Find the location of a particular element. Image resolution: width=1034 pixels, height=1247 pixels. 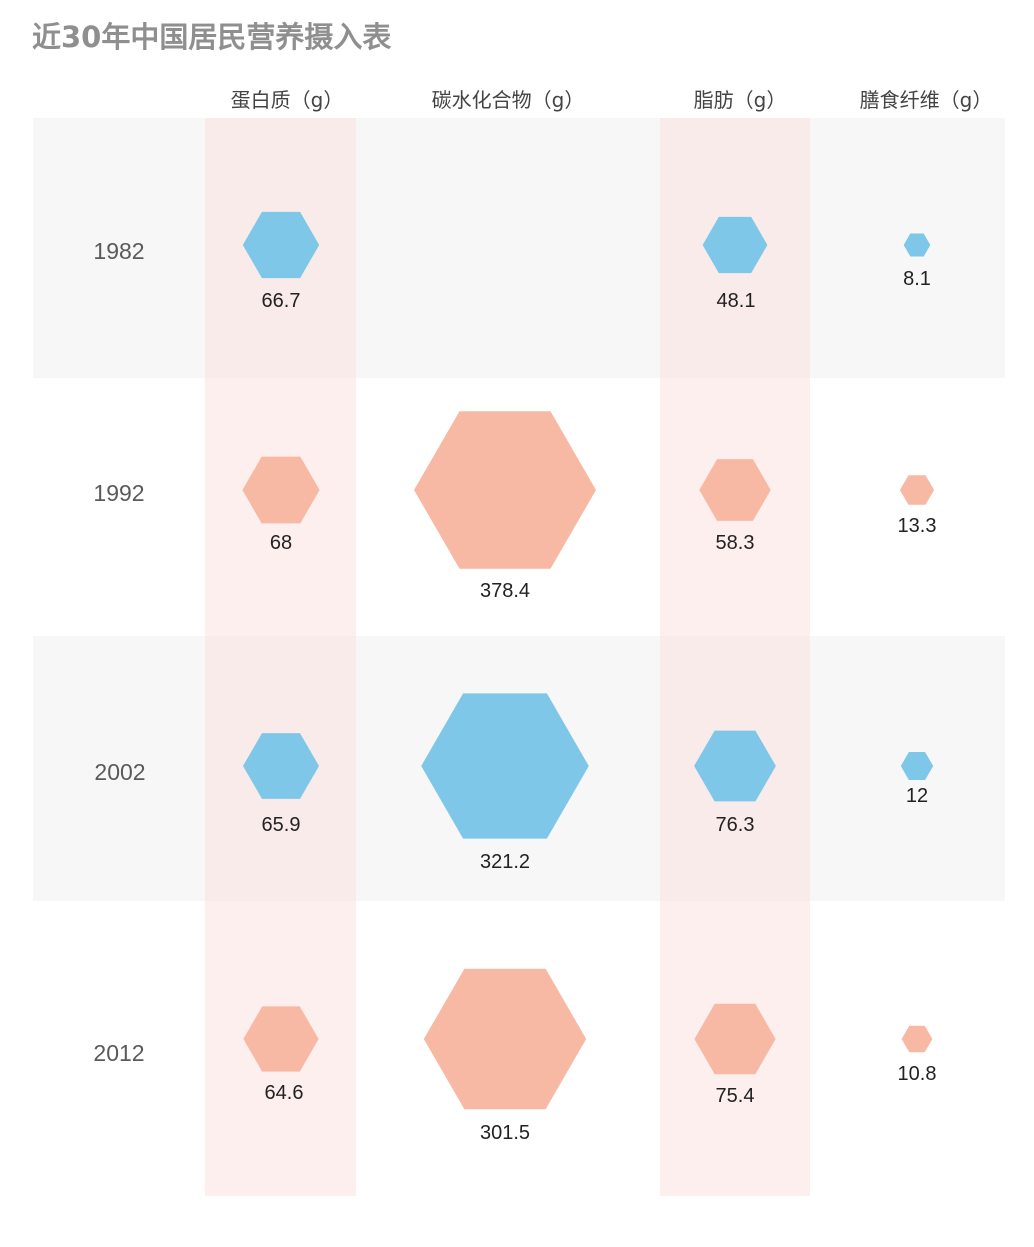

value-label-2012-carbohydrate: 301.5 is located at coordinates (505, 1133).